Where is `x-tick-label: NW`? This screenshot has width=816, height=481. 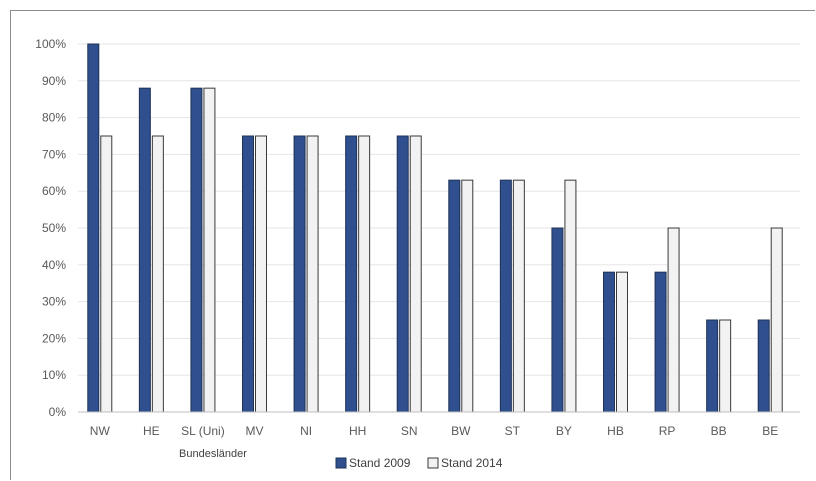
x-tick-label: NW is located at coordinates (100, 431).